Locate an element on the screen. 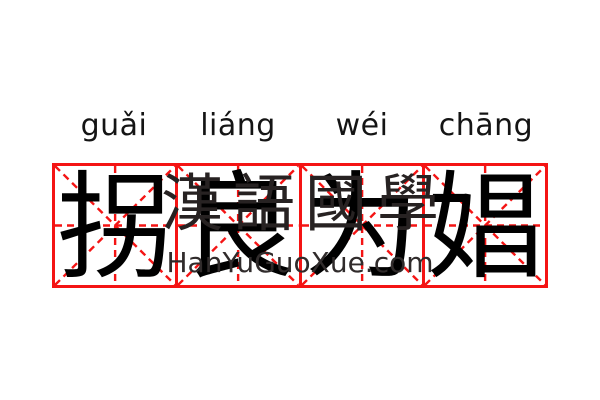  grid-cell-4: 娼 is located at coordinates (484, 228).